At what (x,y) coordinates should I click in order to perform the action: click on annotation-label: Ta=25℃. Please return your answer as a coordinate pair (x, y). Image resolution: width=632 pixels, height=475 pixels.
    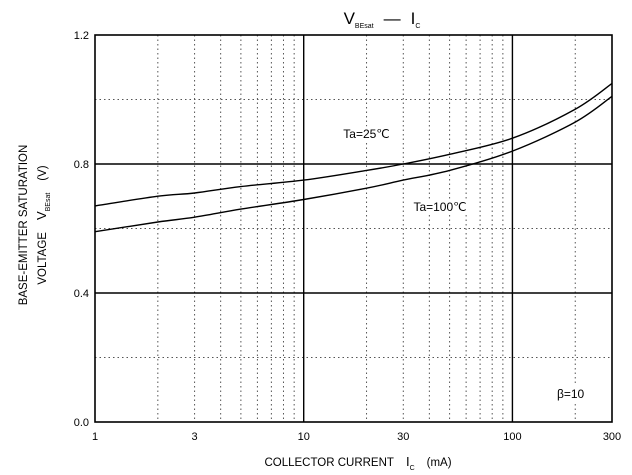
    Looking at the image, I should click on (366, 134).